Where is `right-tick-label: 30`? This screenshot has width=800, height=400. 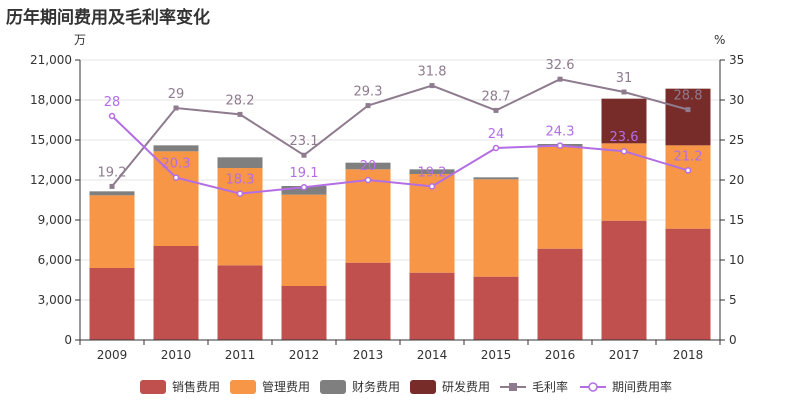
right-tick-label: 30 is located at coordinates (736, 100).